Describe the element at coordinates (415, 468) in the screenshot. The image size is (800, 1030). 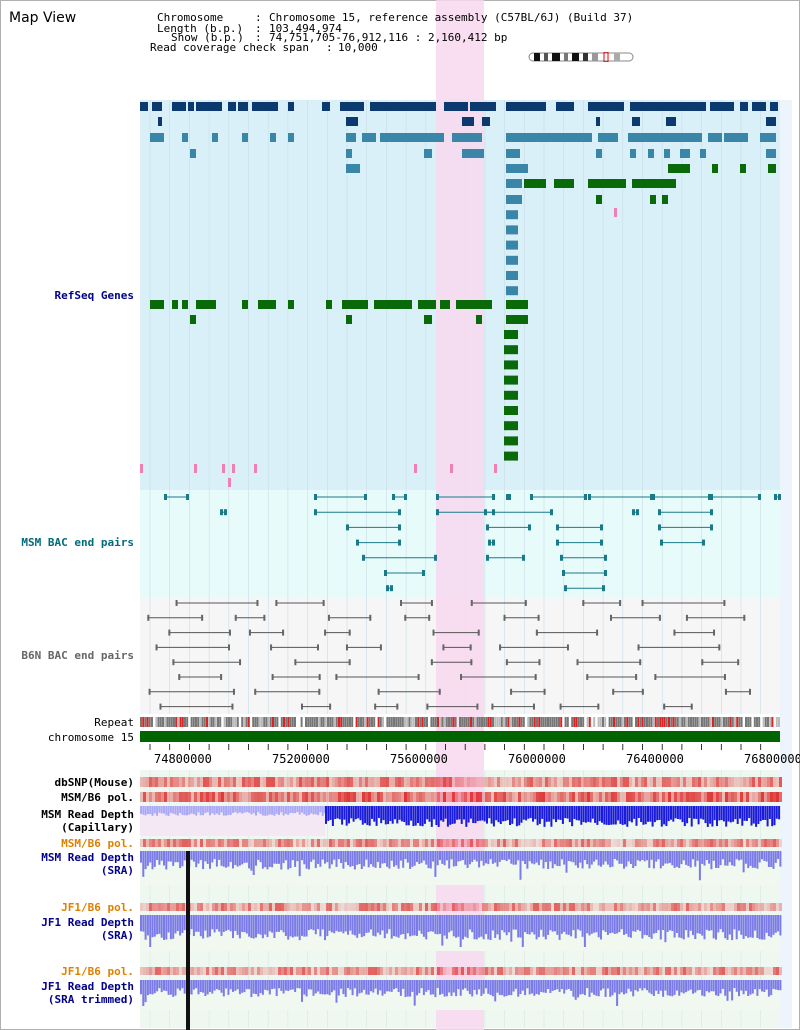
I see `snp-marker` at that location.